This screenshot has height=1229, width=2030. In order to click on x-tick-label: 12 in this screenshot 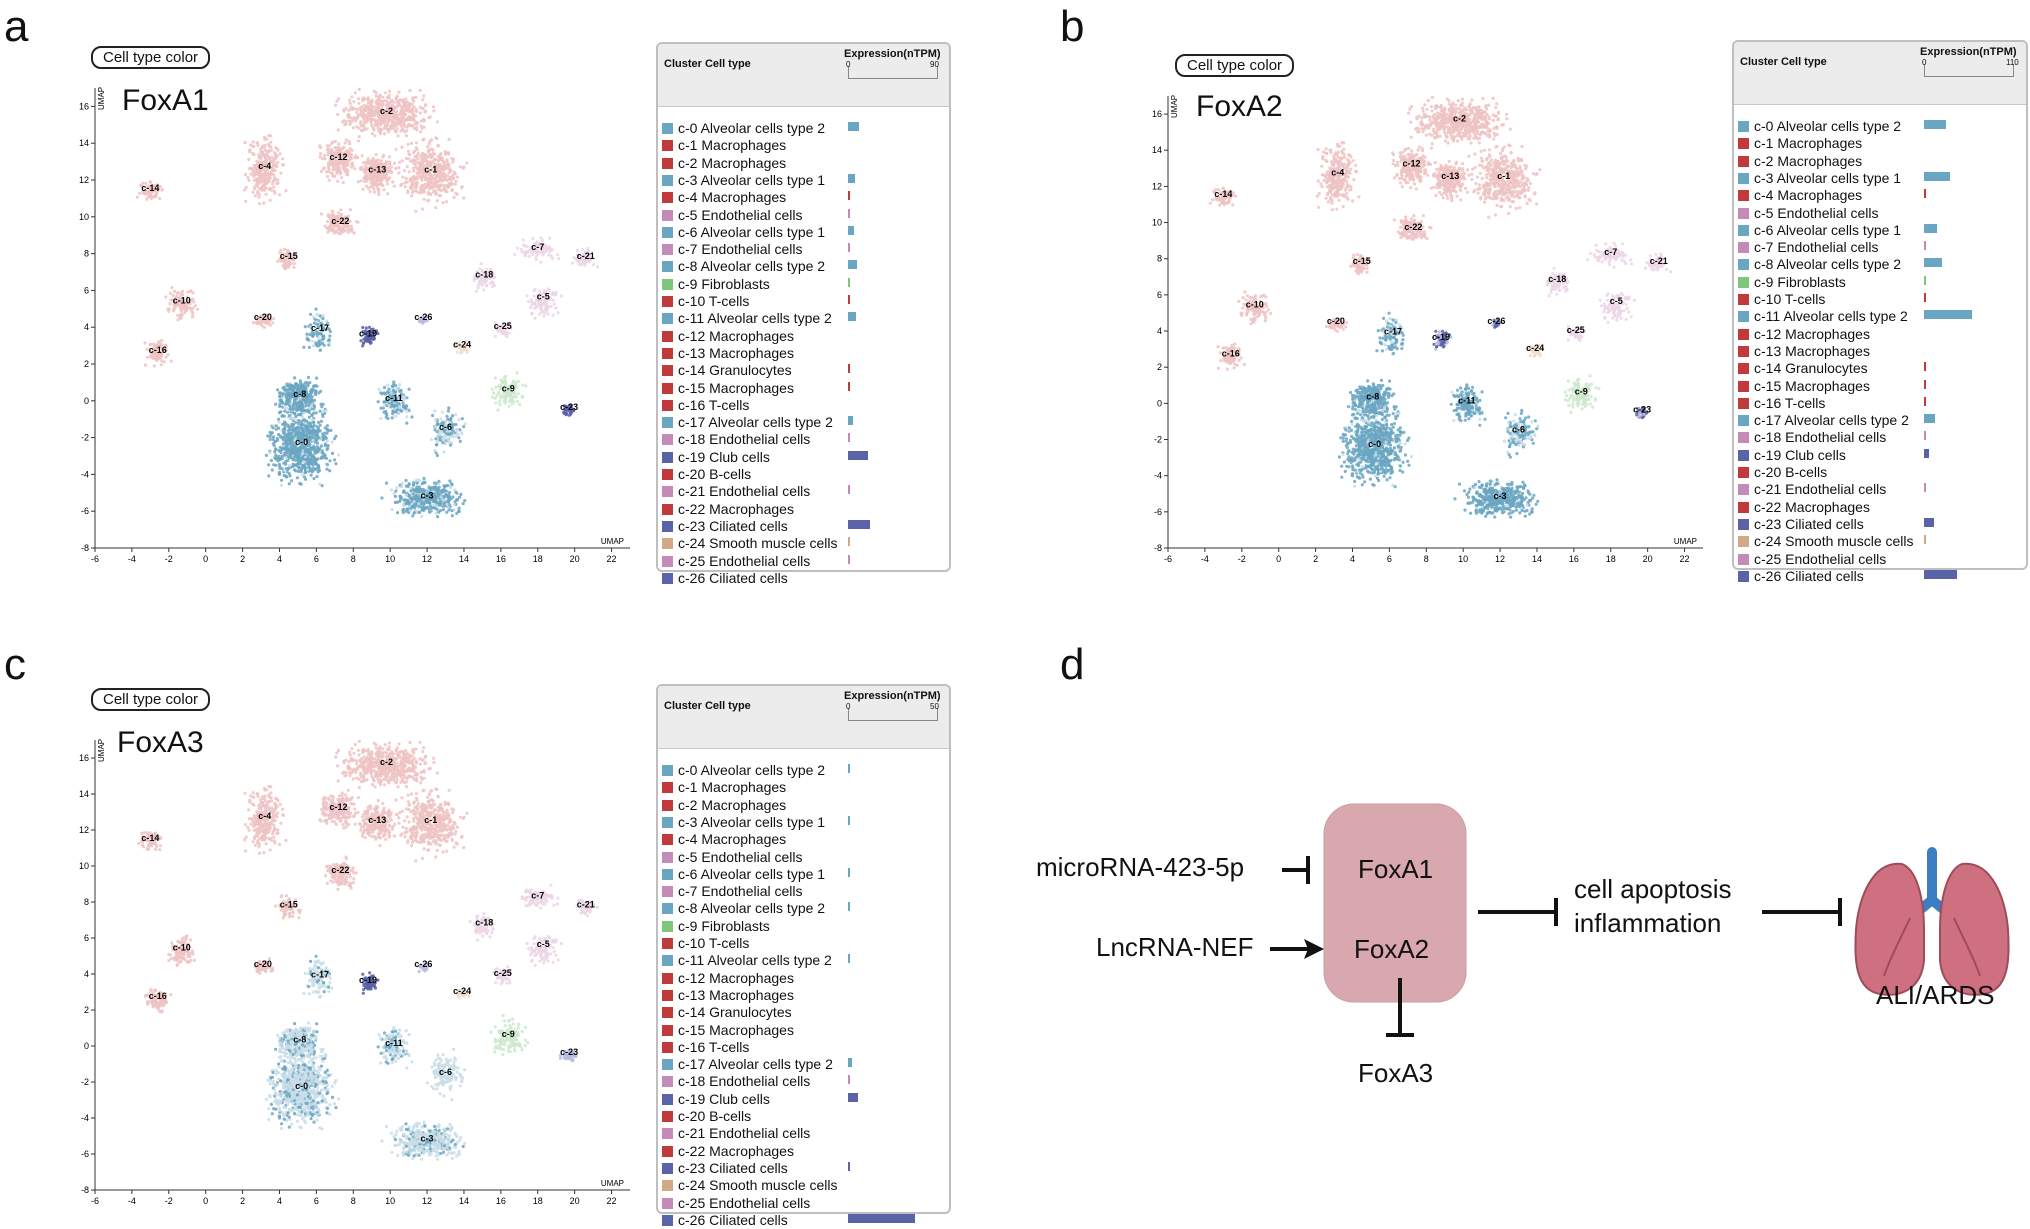, I will do `click(427, 1201)`.